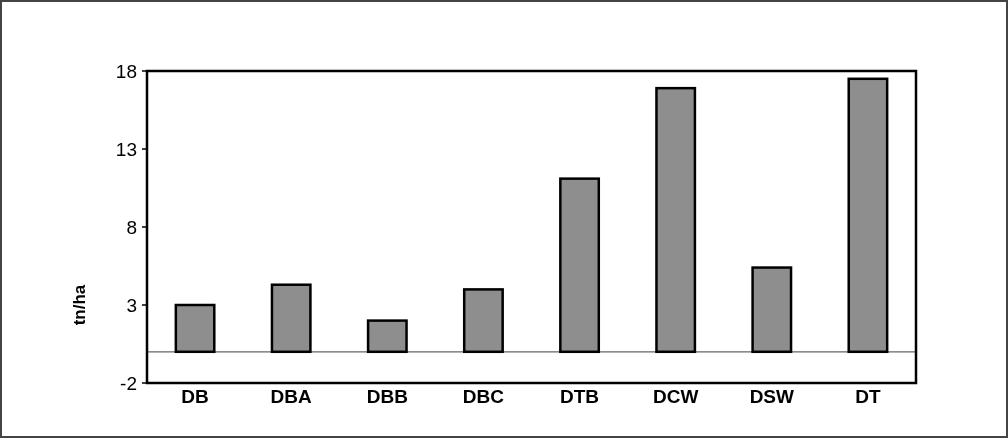 The width and height of the screenshot is (1008, 438). What do you see at coordinates (580, 396) in the screenshot?
I see `x-tick-label: DTB` at bounding box center [580, 396].